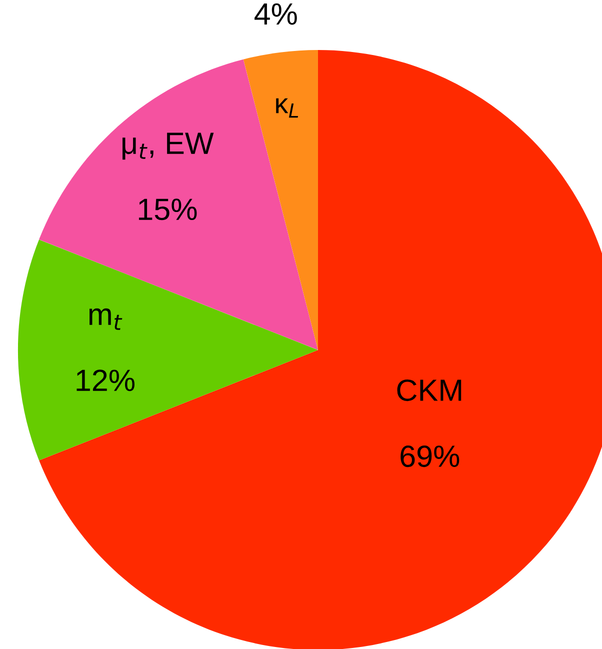 Image resolution: width=602 pixels, height=649 pixels. What do you see at coordinates (429, 390) in the screenshot?
I see `slice-label: CKM` at bounding box center [429, 390].